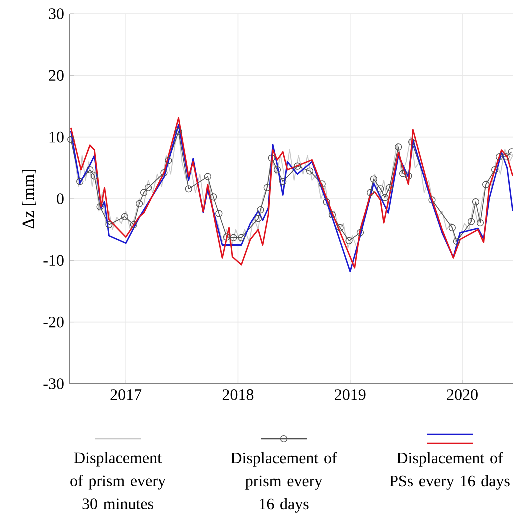  I want to click on x-tick-label: 2018, so click(238, 395).